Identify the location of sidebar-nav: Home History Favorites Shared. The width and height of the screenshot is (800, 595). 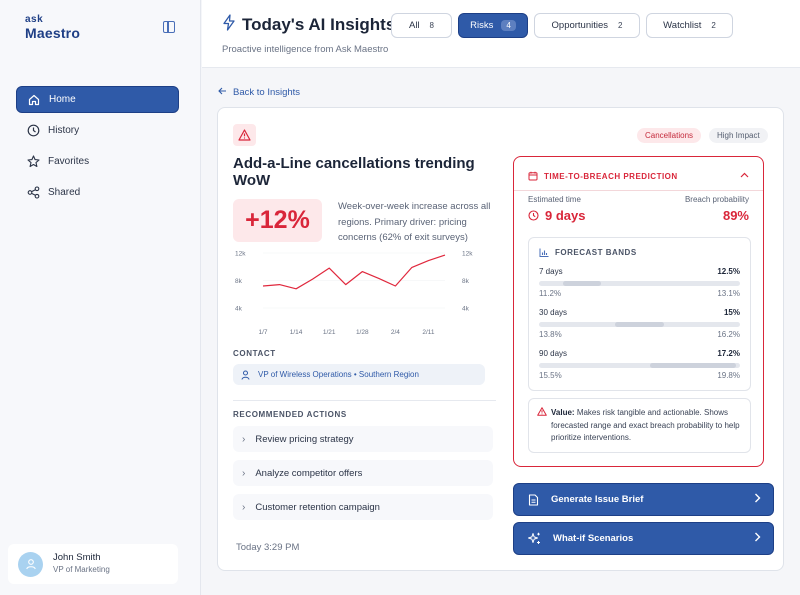
(97, 148).